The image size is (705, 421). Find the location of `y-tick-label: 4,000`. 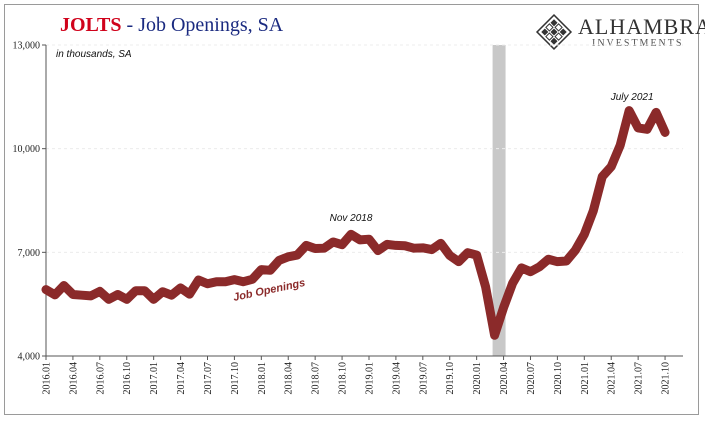

y-tick-label: 4,000 is located at coordinates (29, 357).